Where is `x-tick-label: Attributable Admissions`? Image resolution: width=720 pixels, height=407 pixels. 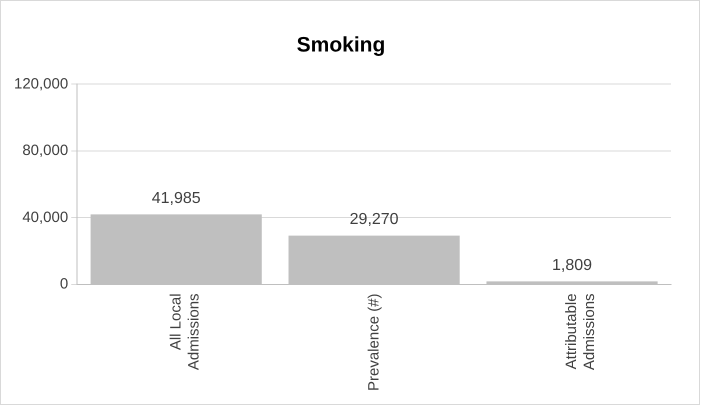
x-tick-label: Attributable Admissions is located at coordinates (580, 331).